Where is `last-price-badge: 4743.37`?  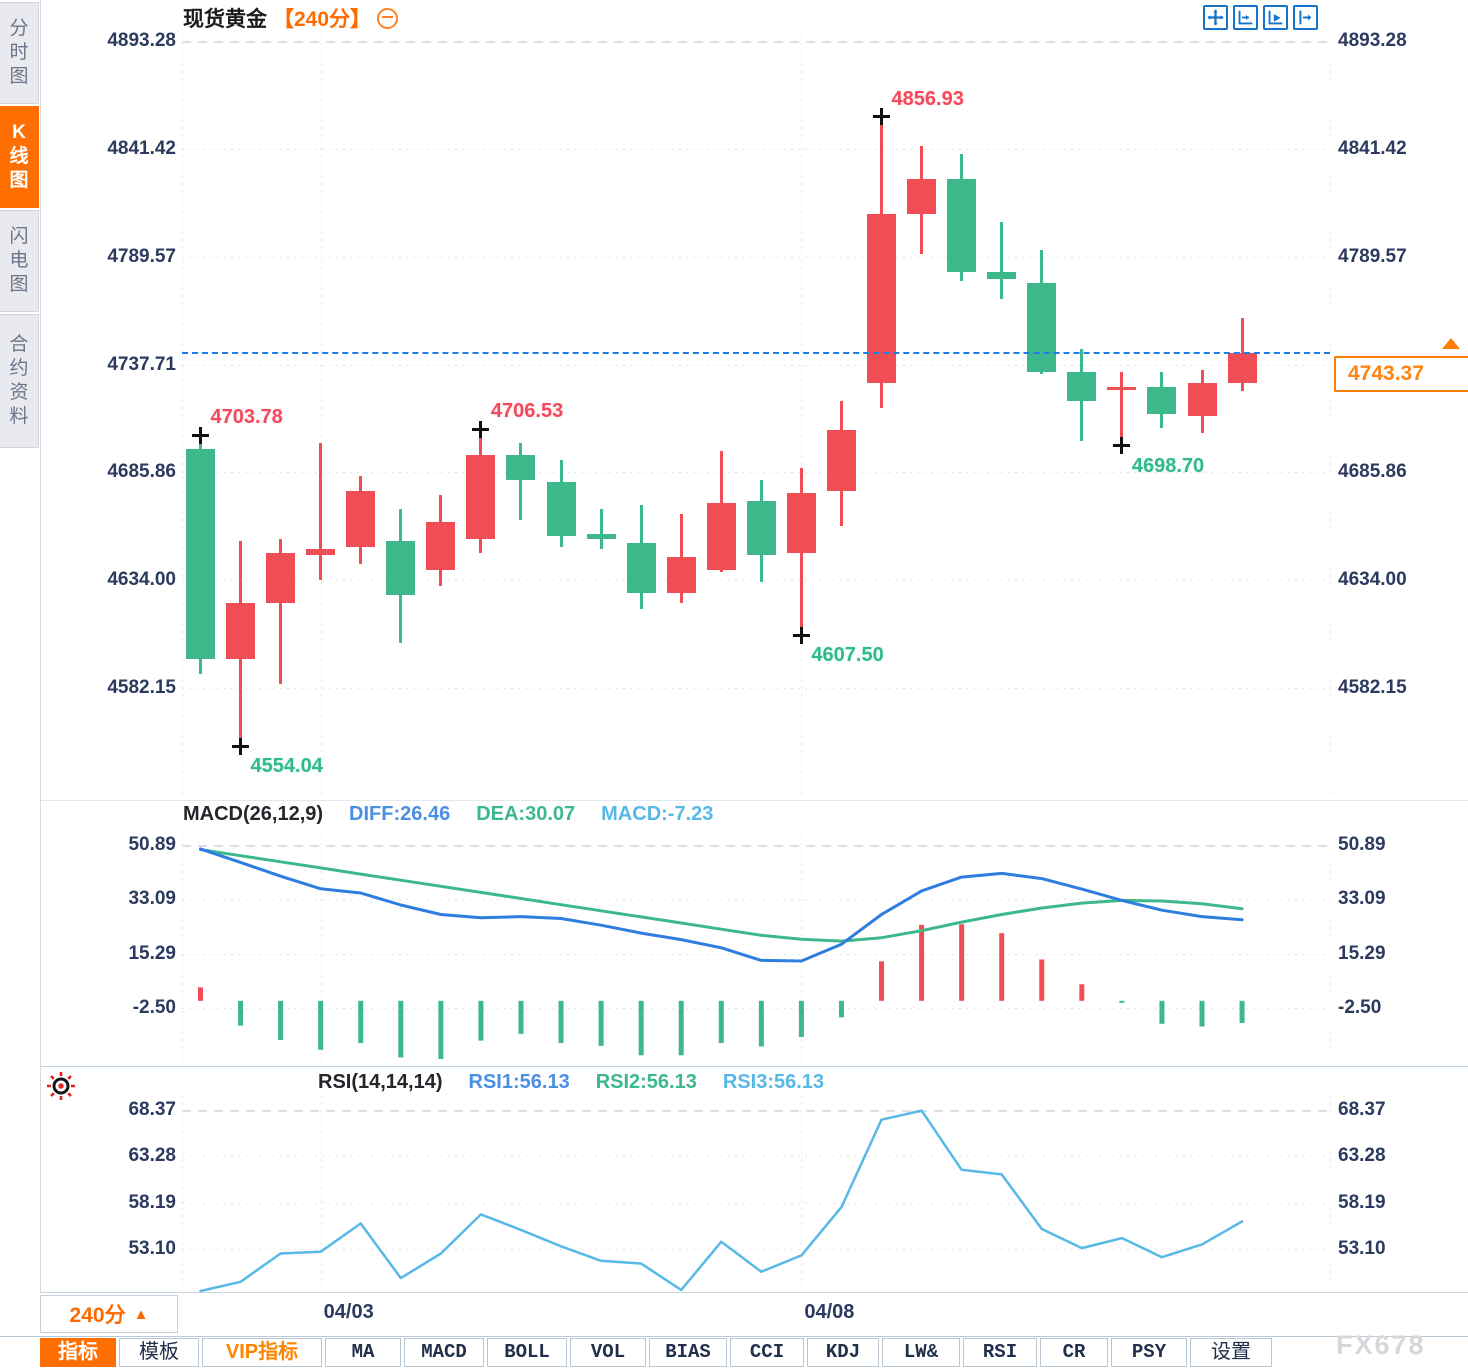
last-price-badge: 4743.37 is located at coordinates (1401, 373).